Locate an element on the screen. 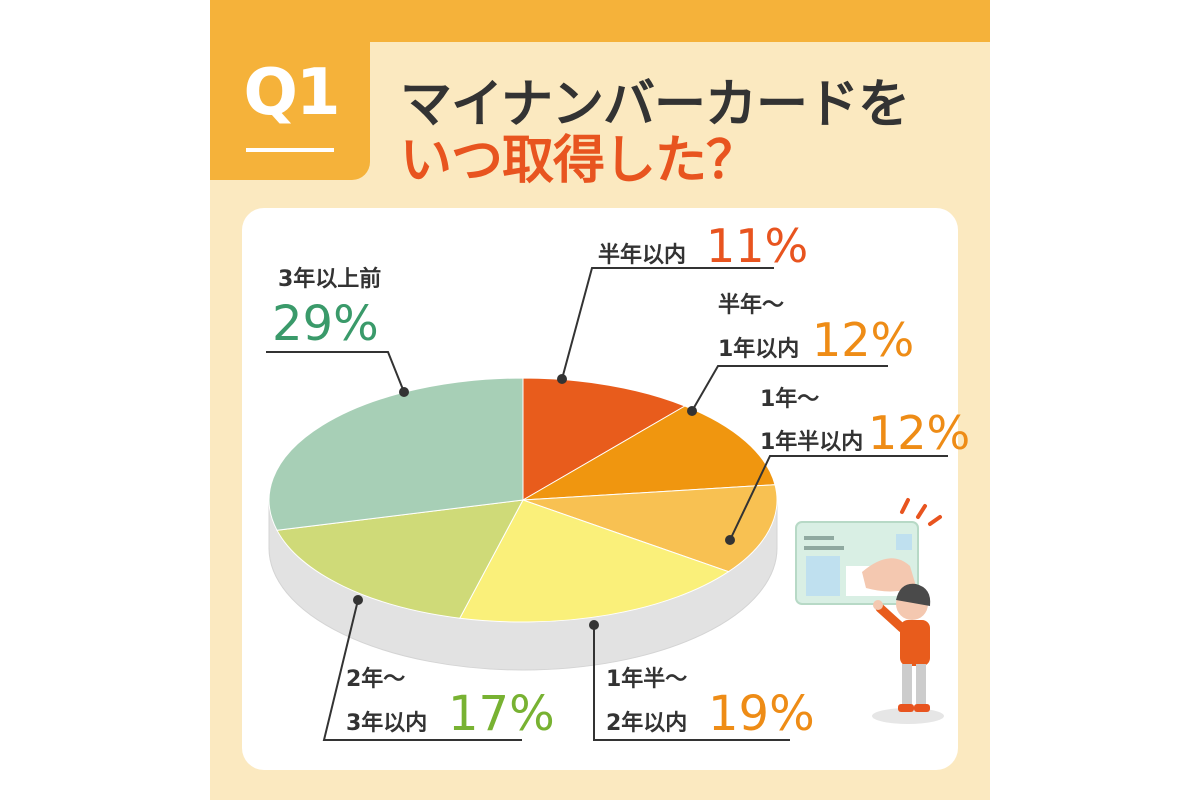 The height and width of the screenshot is (800, 1200). slice-label-6: 3年以上前 is located at coordinates (329, 279).